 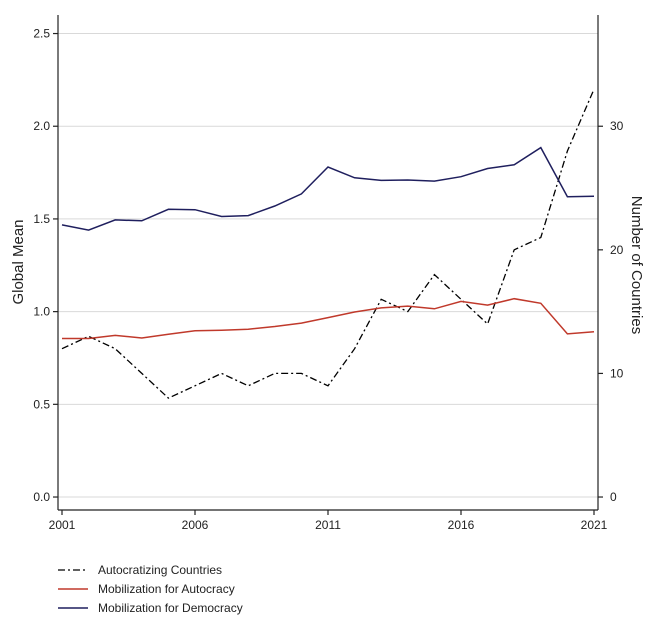 What do you see at coordinates (41, 312) in the screenshot?
I see `left-y-tick-label: 1.0` at bounding box center [41, 312].